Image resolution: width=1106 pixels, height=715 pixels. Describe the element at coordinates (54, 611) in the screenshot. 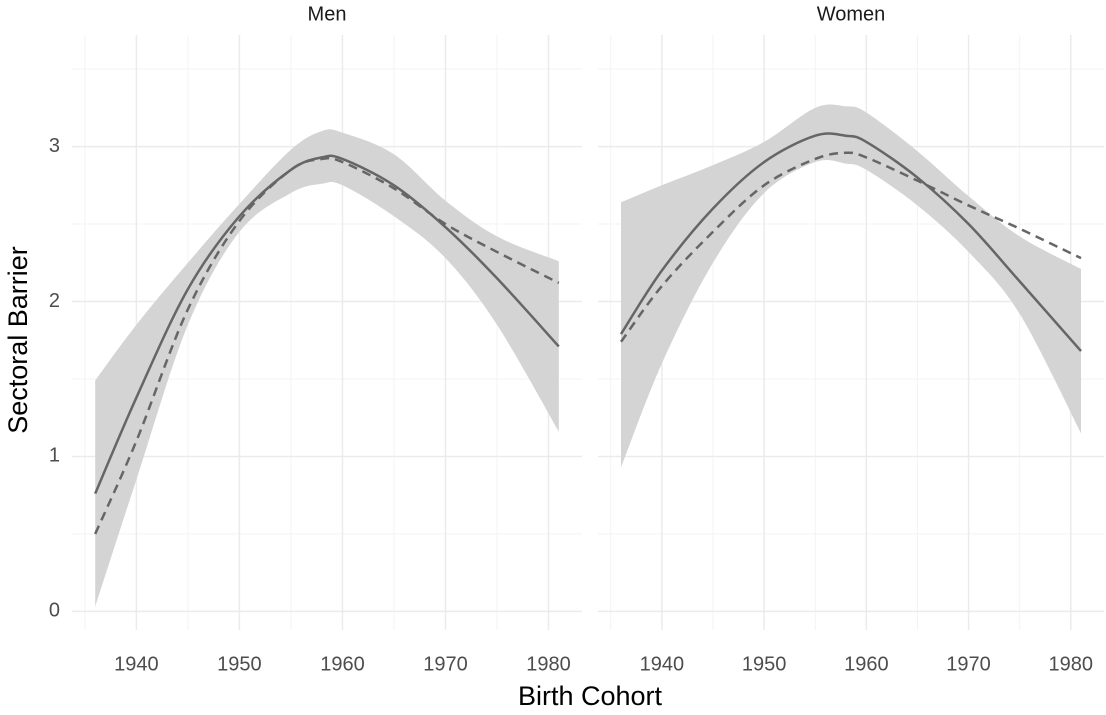

I see `y-tick-label: 0` at that location.